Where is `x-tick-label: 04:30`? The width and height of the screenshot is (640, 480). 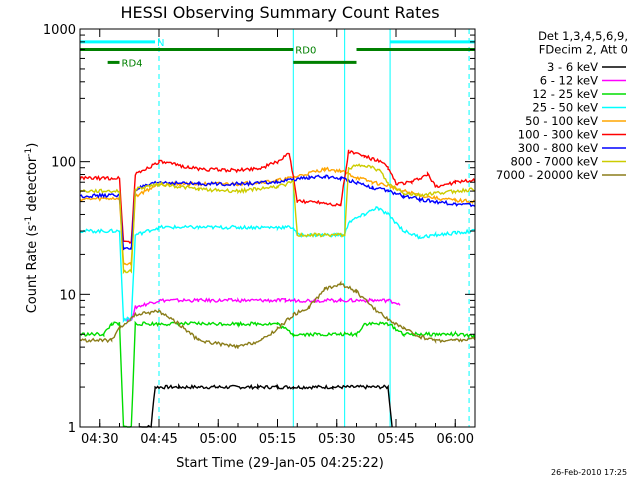
x-tick-label: 04:30 is located at coordinates (99, 439).